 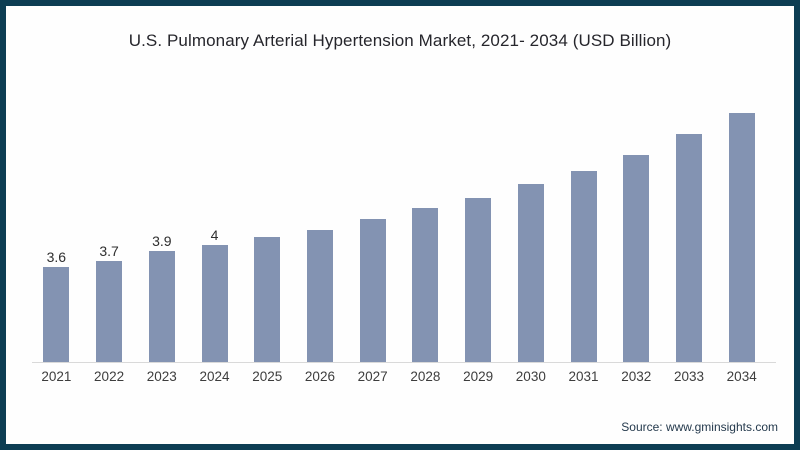 What do you see at coordinates (425, 376) in the screenshot?
I see `x-tick-2028: 2028` at bounding box center [425, 376].